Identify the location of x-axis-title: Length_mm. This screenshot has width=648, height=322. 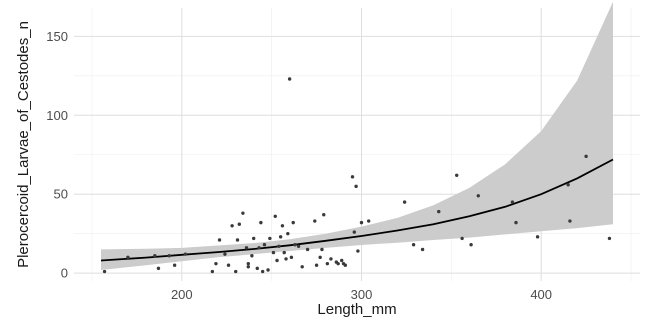
(356, 309).